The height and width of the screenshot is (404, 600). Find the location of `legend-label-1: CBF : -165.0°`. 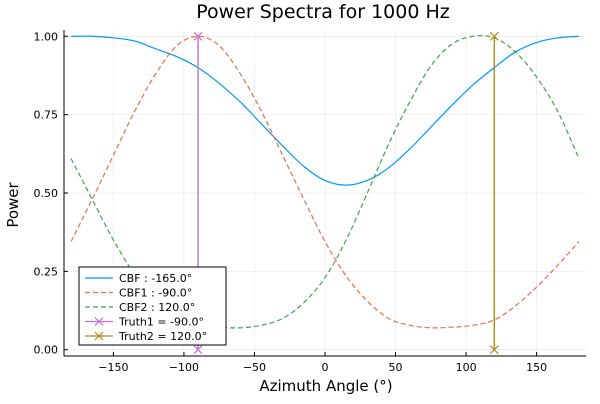

legend-label-1: CBF : -165.0° is located at coordinates (155, 278).